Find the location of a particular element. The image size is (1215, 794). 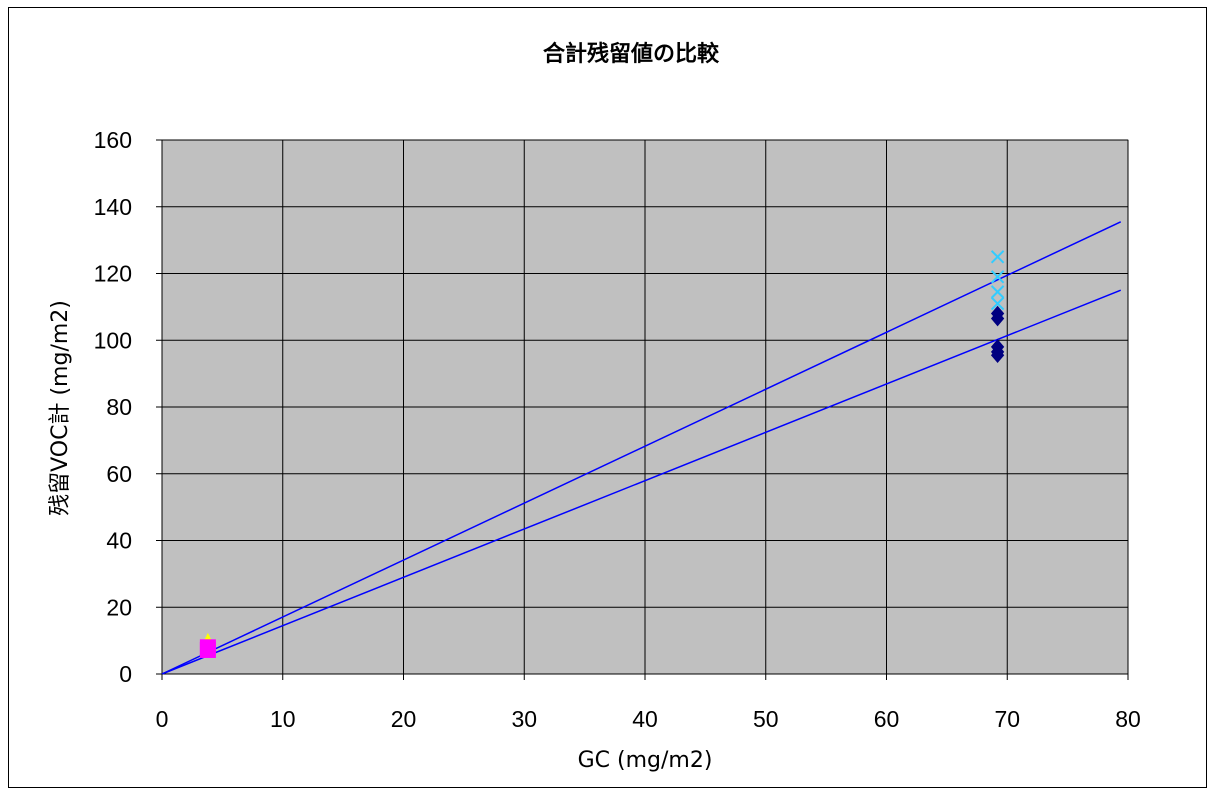

x-tick-label: 60 is located at coordinates (887, 719).